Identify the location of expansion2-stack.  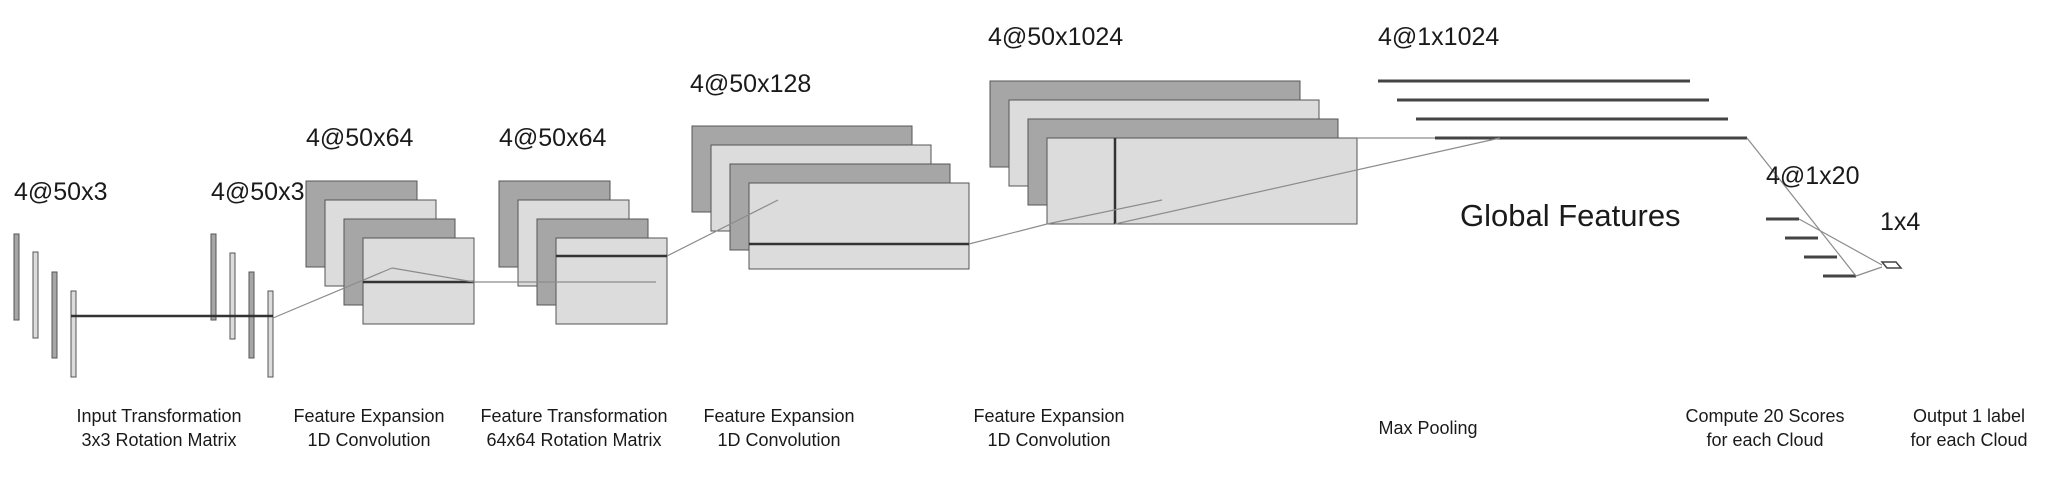
(830, 197).